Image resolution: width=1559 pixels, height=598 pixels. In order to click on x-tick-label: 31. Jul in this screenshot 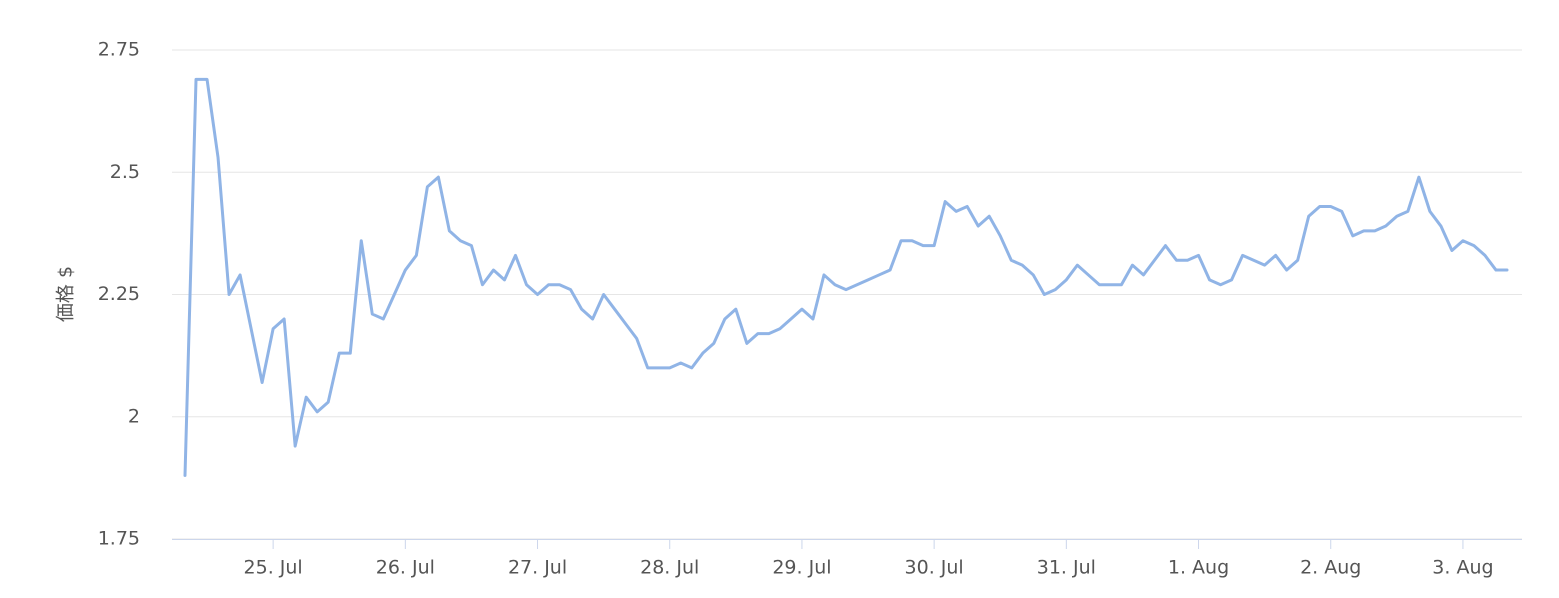, I will do `click(1066, 568)`.